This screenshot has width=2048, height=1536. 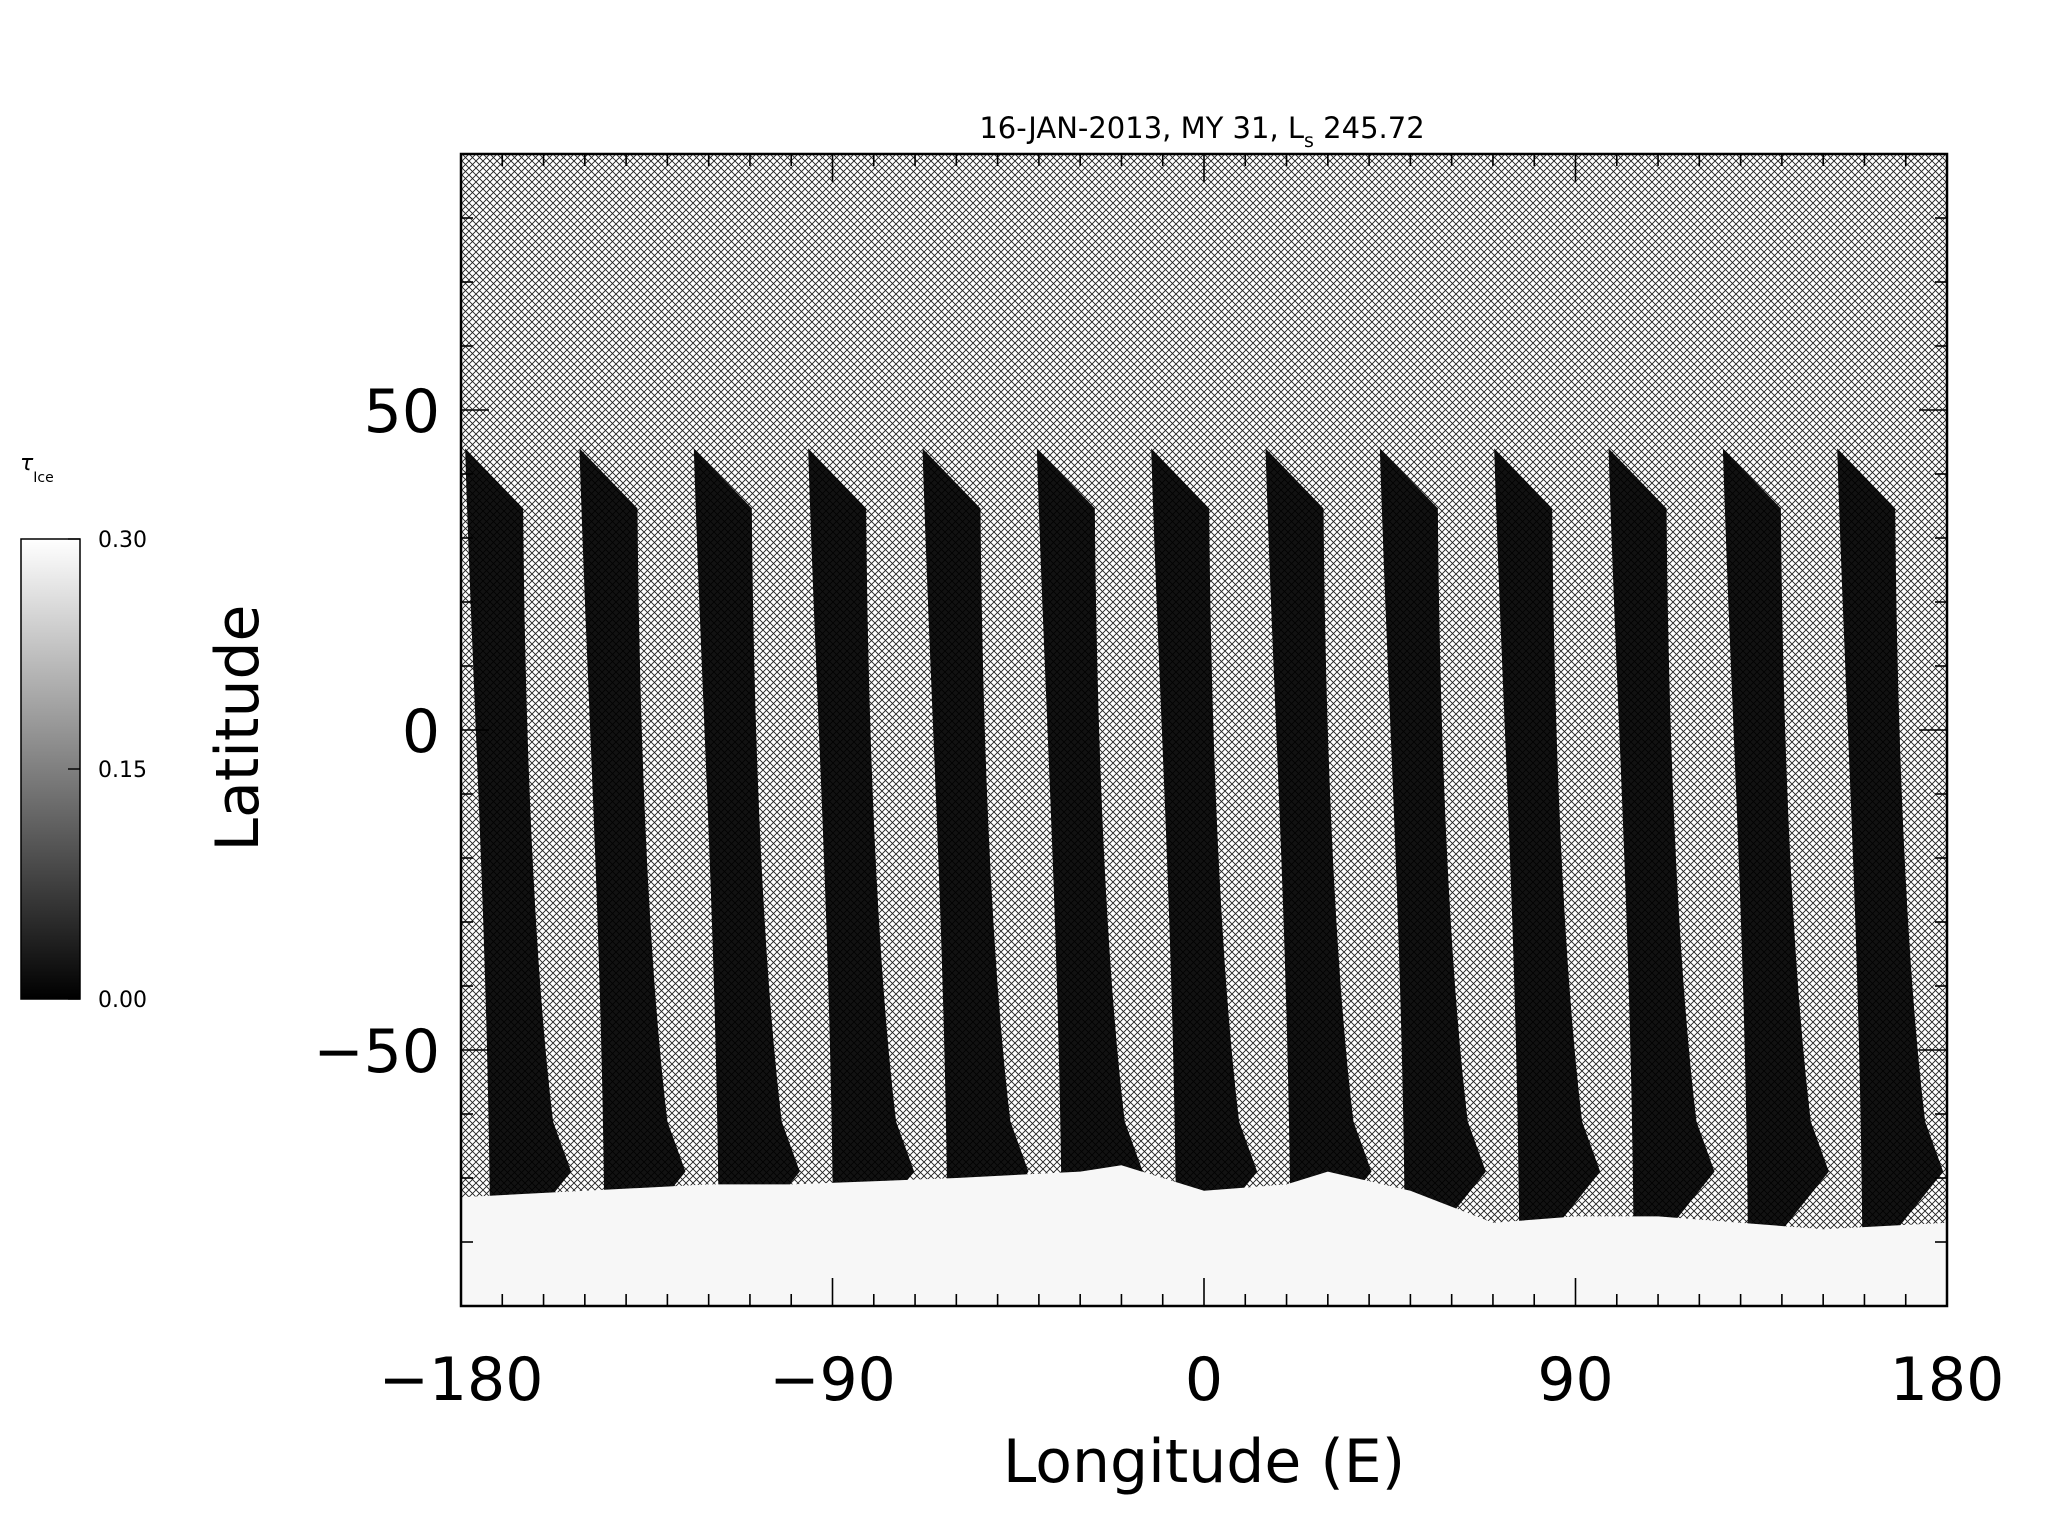 What do you see at coordinates (122, 770) in the screenshot?
I see `colorbar-tick-label: 0.15` at bounding box center [122, 770].